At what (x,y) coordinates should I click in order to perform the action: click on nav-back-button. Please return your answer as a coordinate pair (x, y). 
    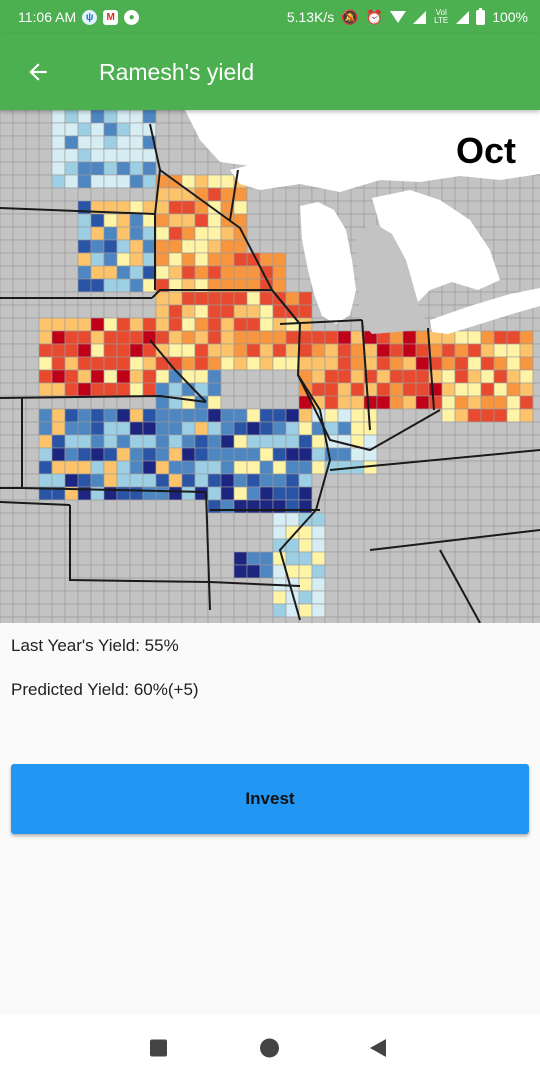
    Looking at the image, I should click on (378, 1047).